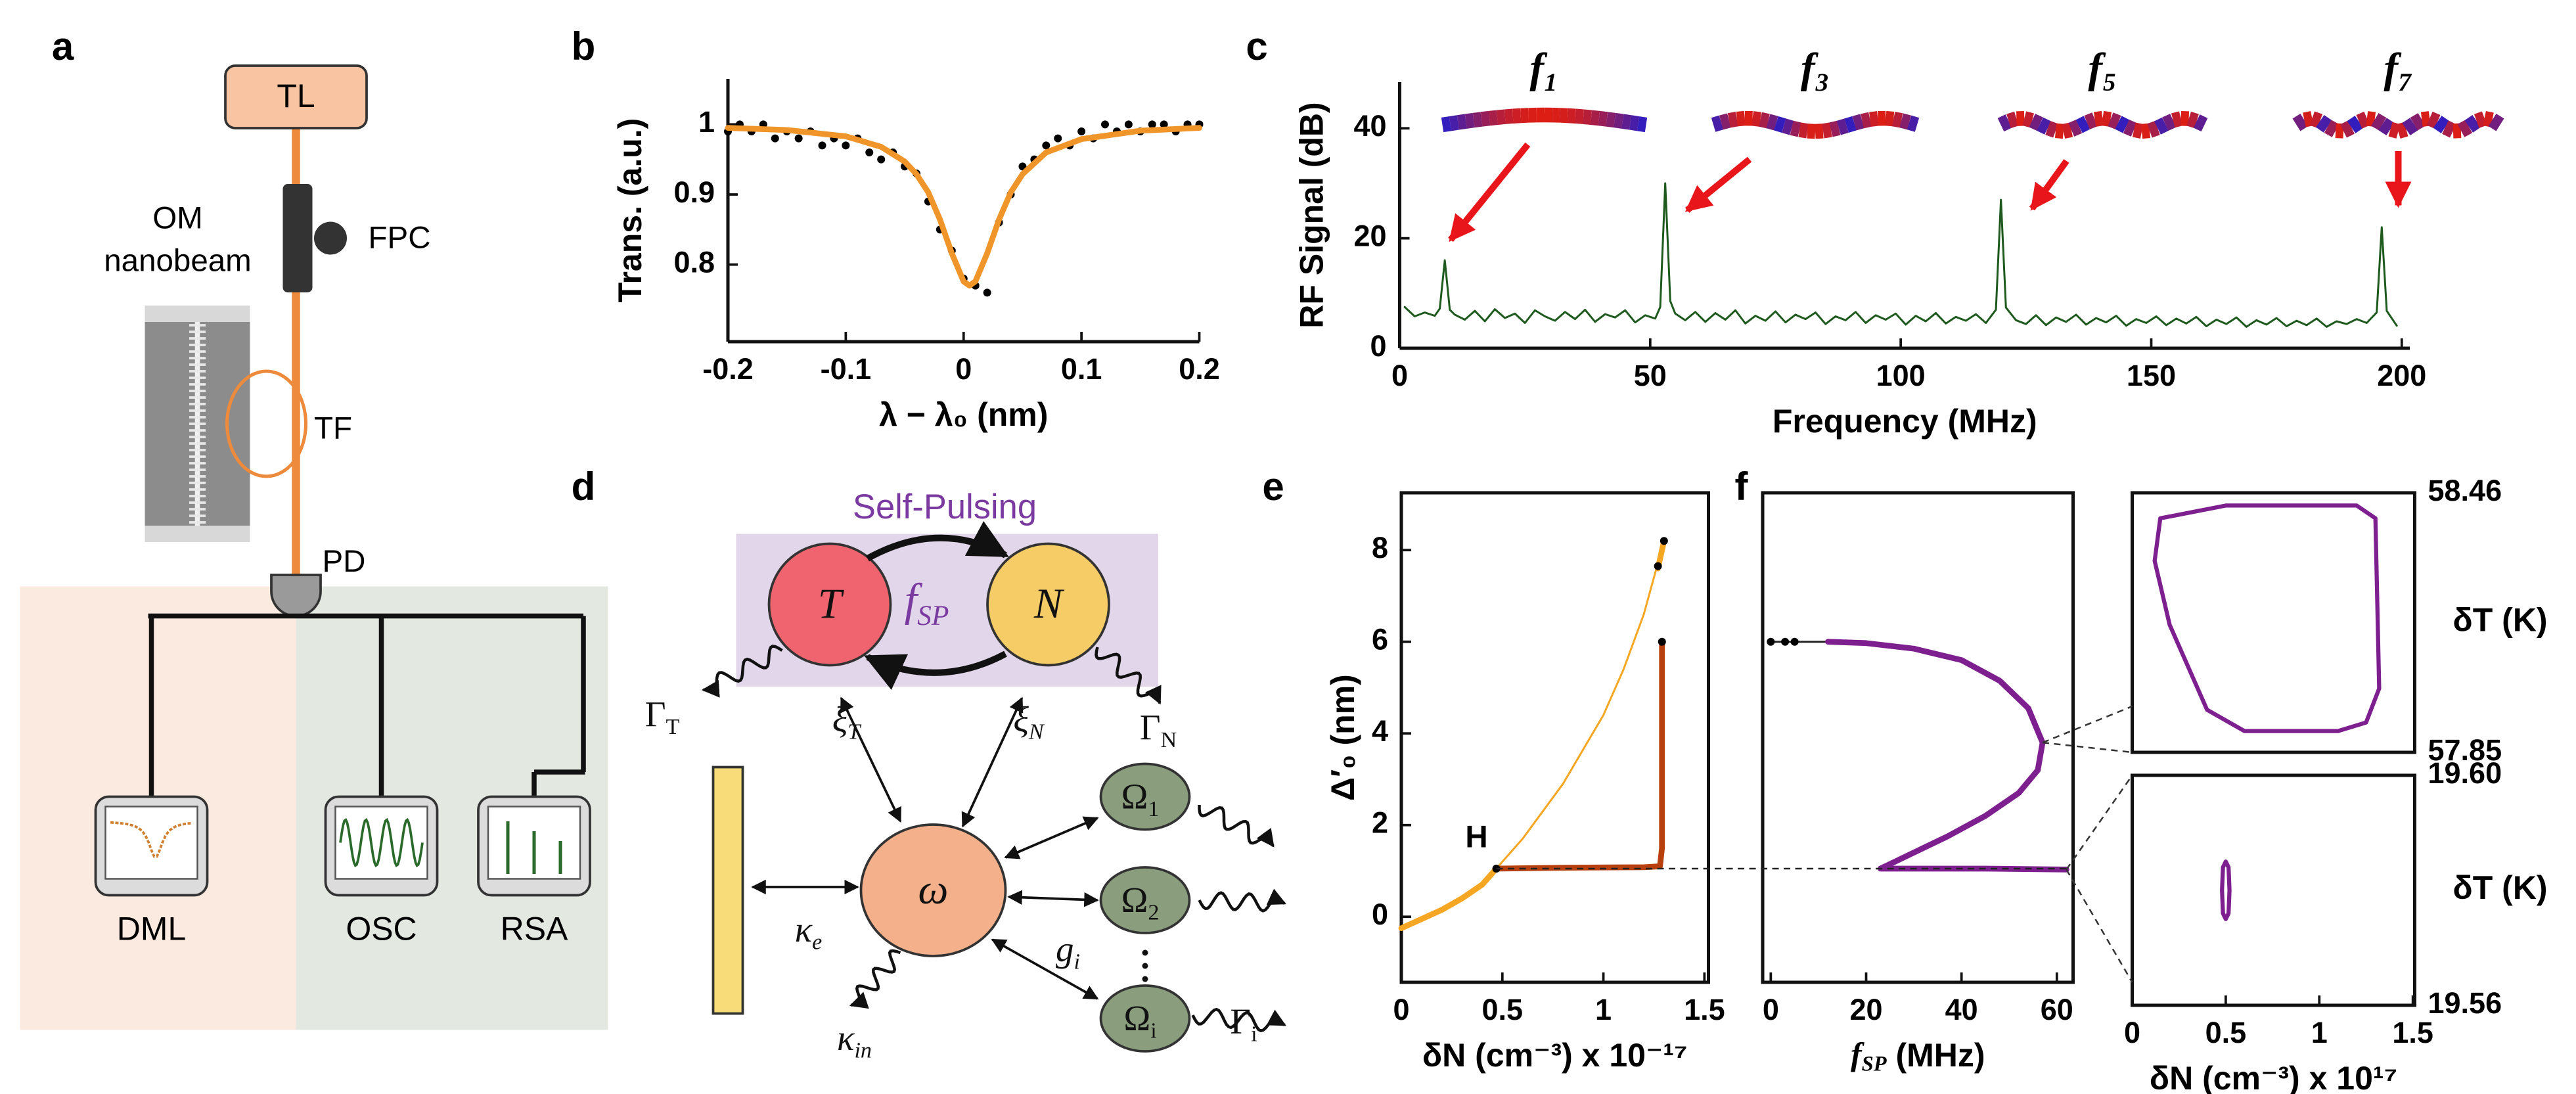 This screenshot has height=1094, width=2576. What do you see at coordinates (1865, 1010) in the screenshot?
I see `x-tick-label: 20` at bounding box center [1865, 1010].